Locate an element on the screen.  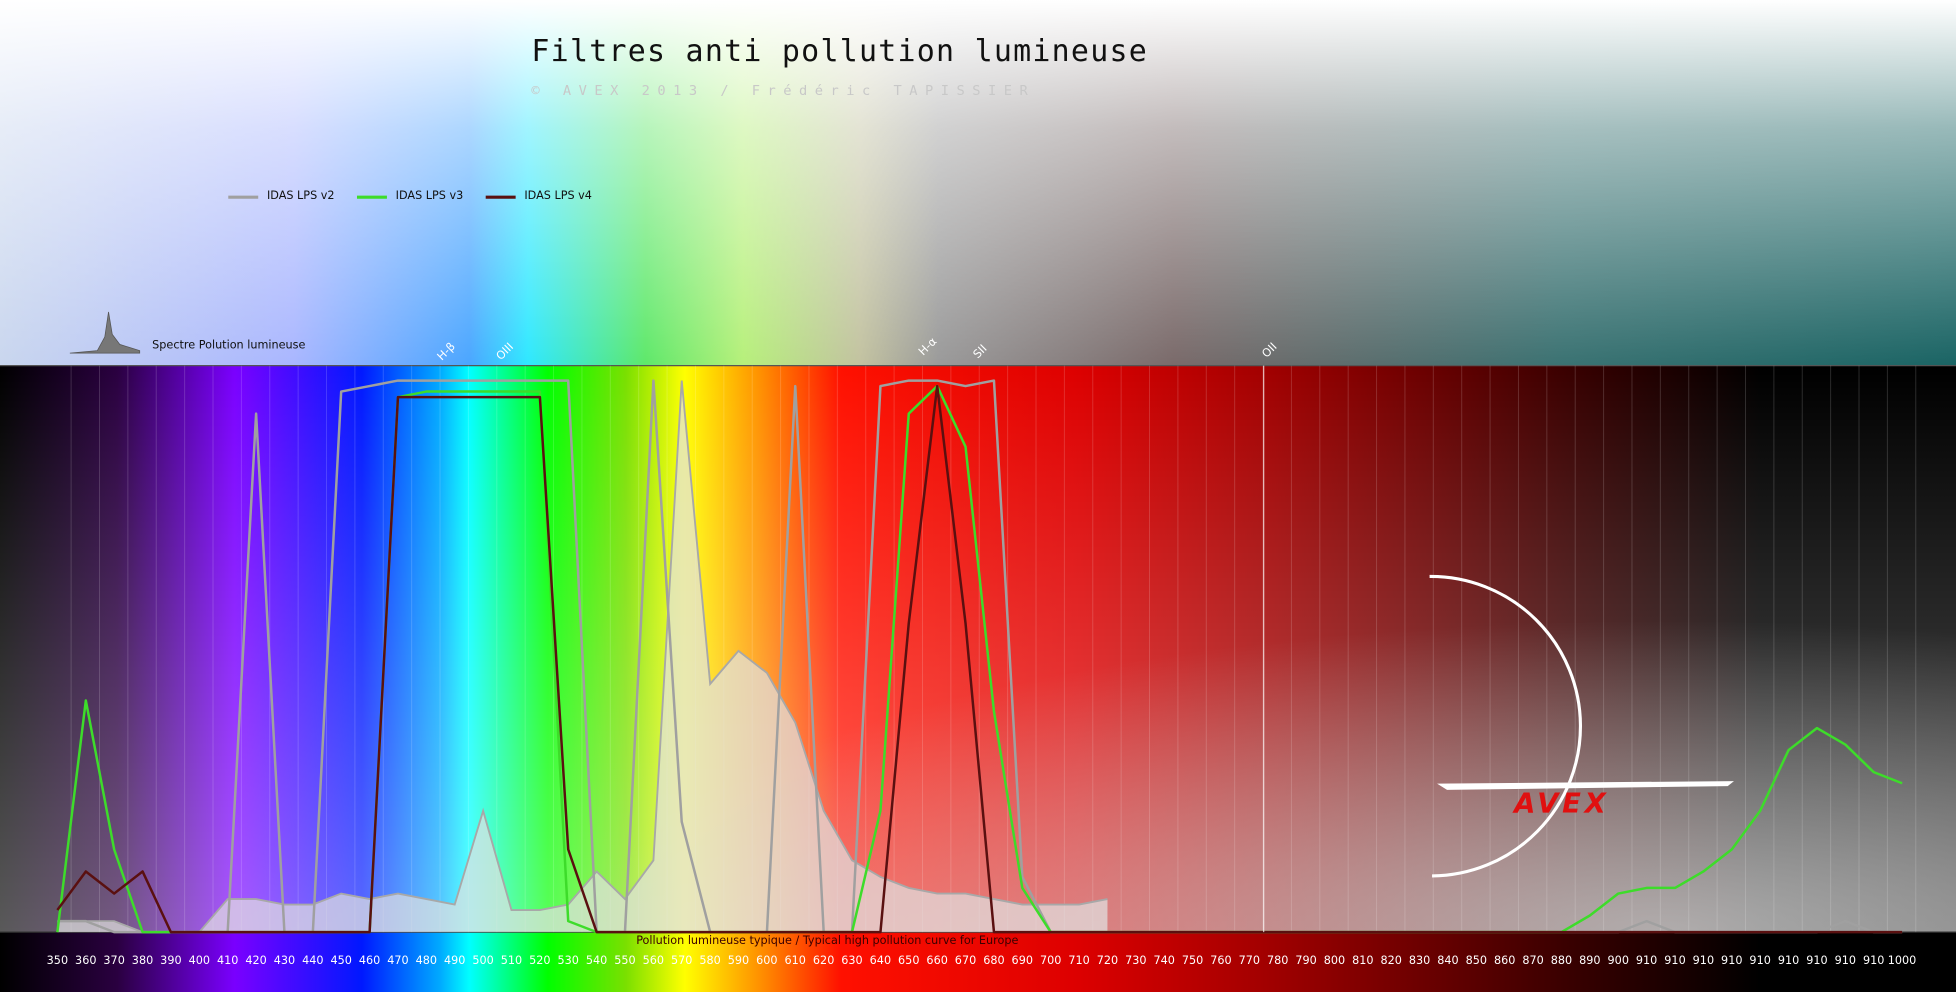
x-tick-label: 450 is located at coordinates (340, 960).